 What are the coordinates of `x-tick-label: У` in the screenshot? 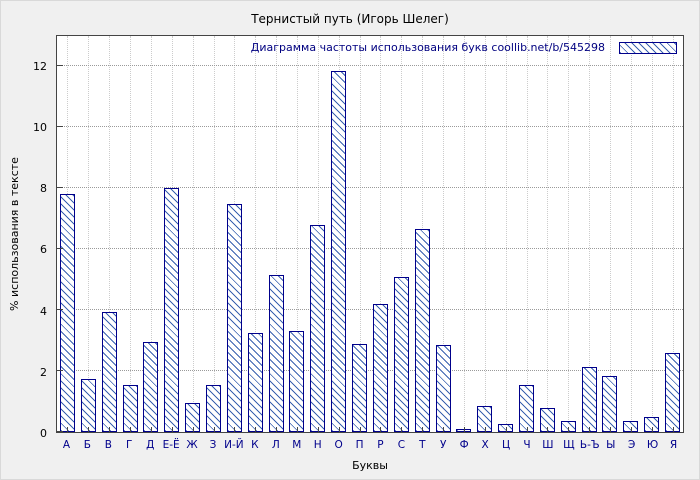 It's located at (443, 445).